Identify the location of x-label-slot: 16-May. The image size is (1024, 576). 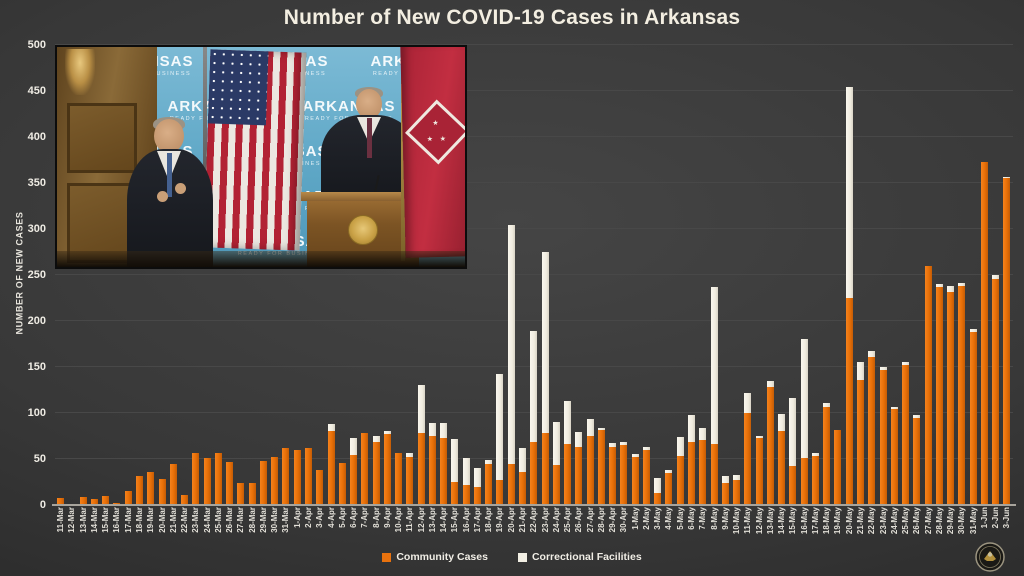
(804, 527).